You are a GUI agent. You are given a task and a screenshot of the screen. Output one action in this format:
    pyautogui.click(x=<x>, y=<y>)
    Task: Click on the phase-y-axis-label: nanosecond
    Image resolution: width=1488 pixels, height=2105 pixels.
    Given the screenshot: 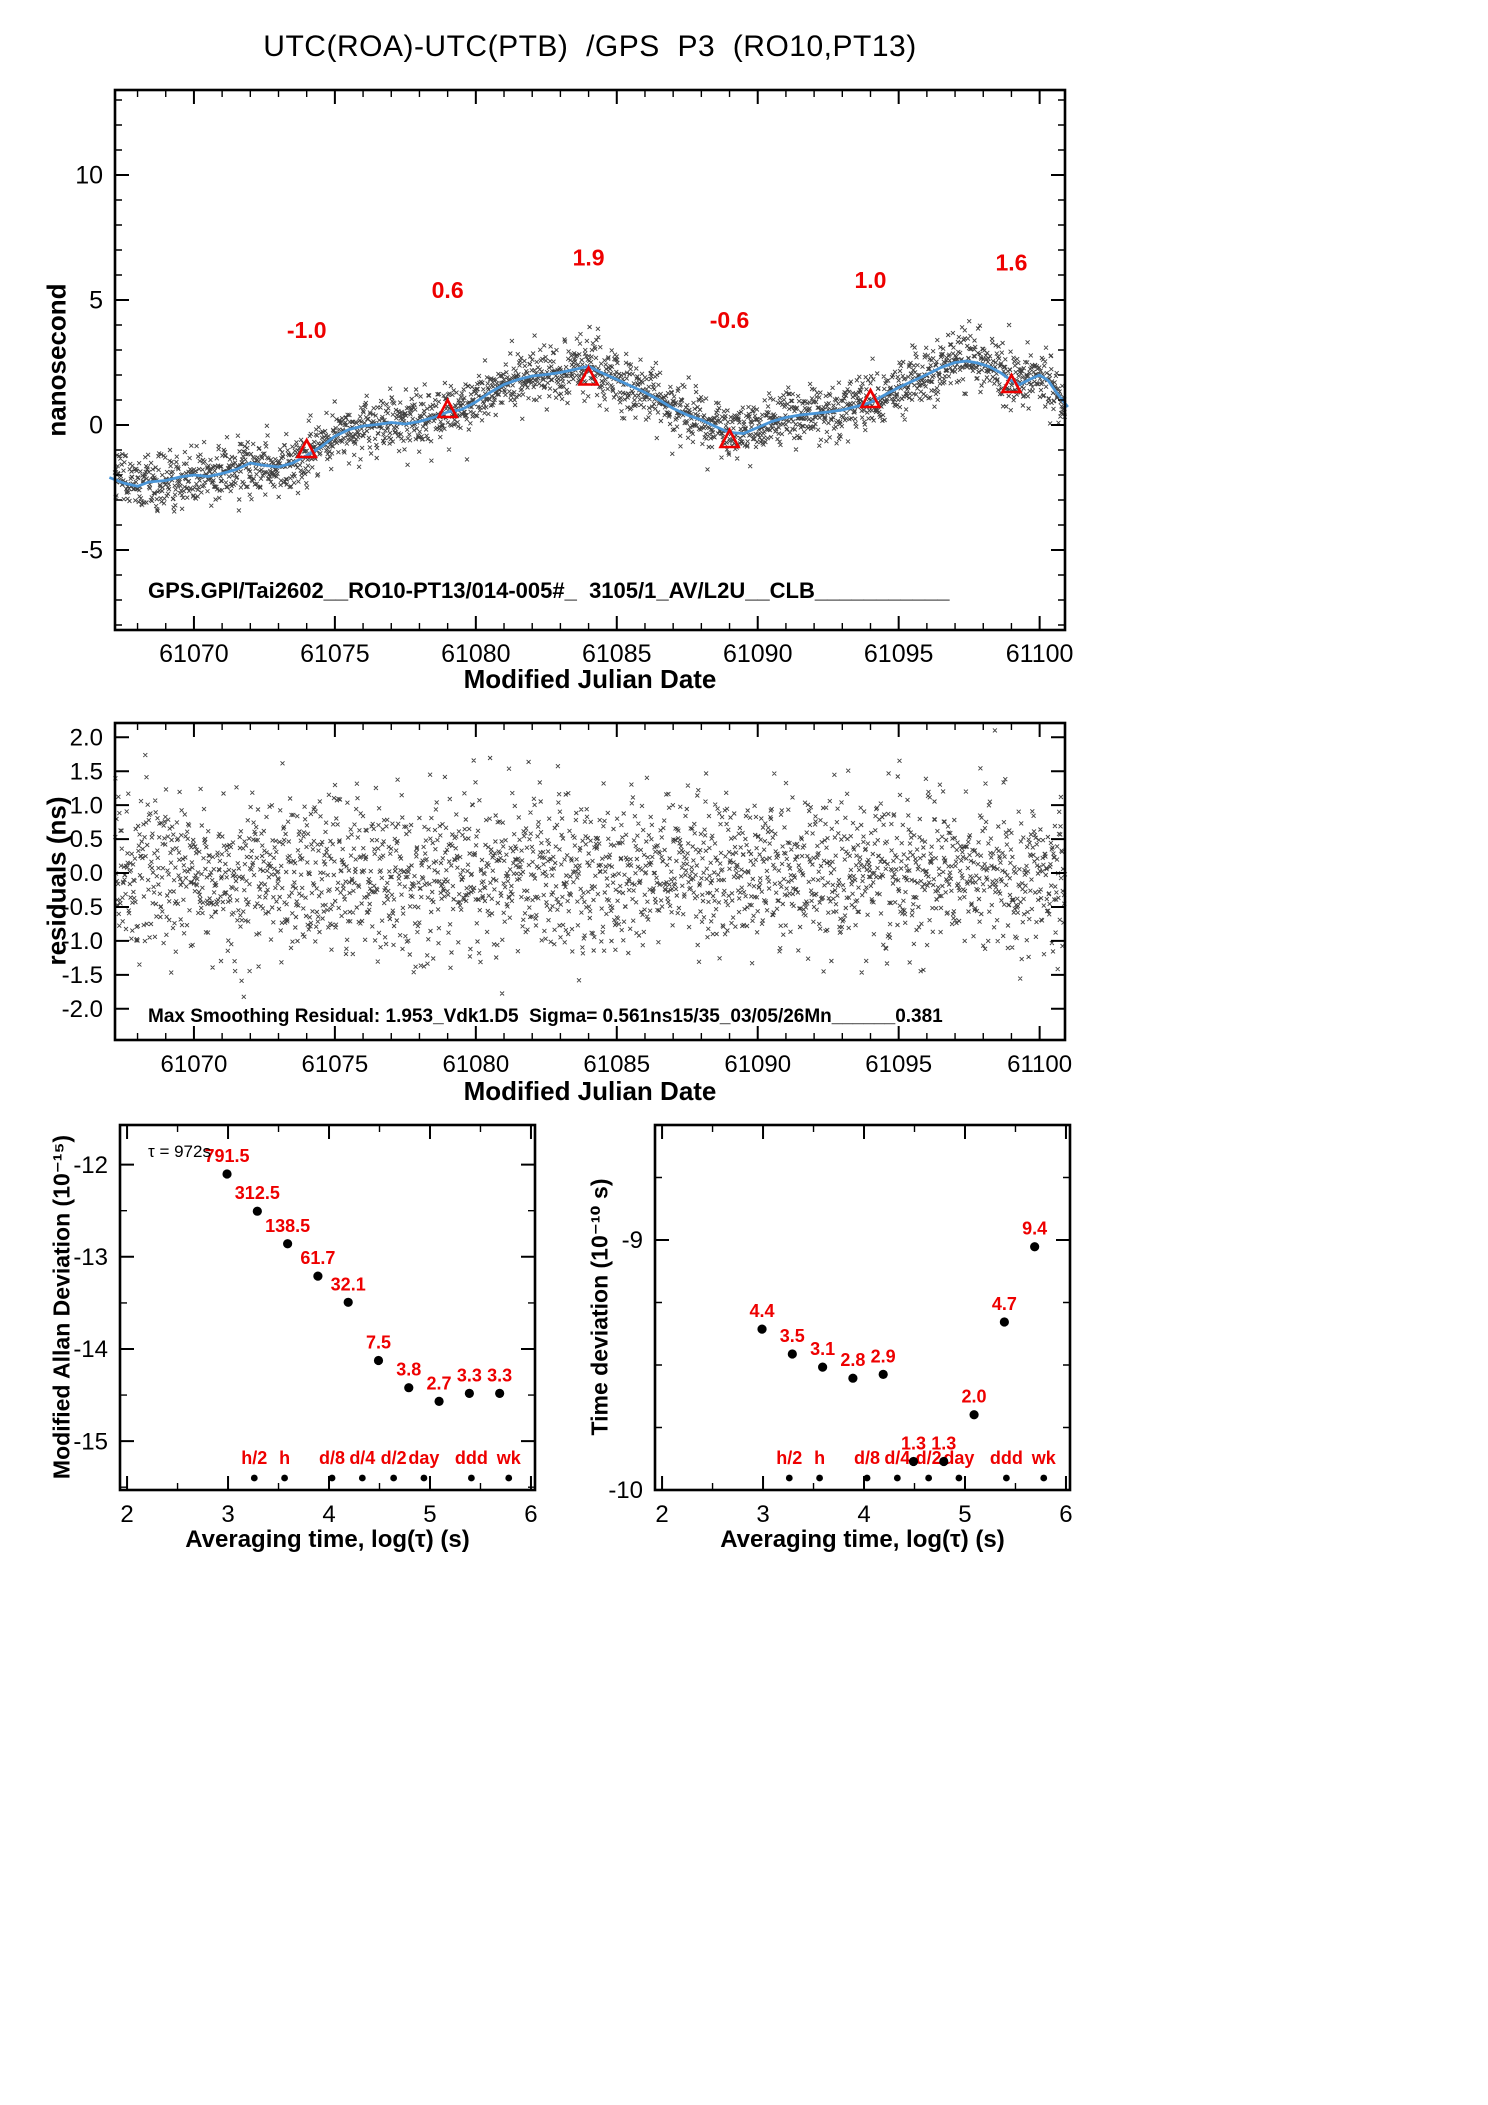 What is the action you would take?
    pyautogui.click(x=56, y=360)
    